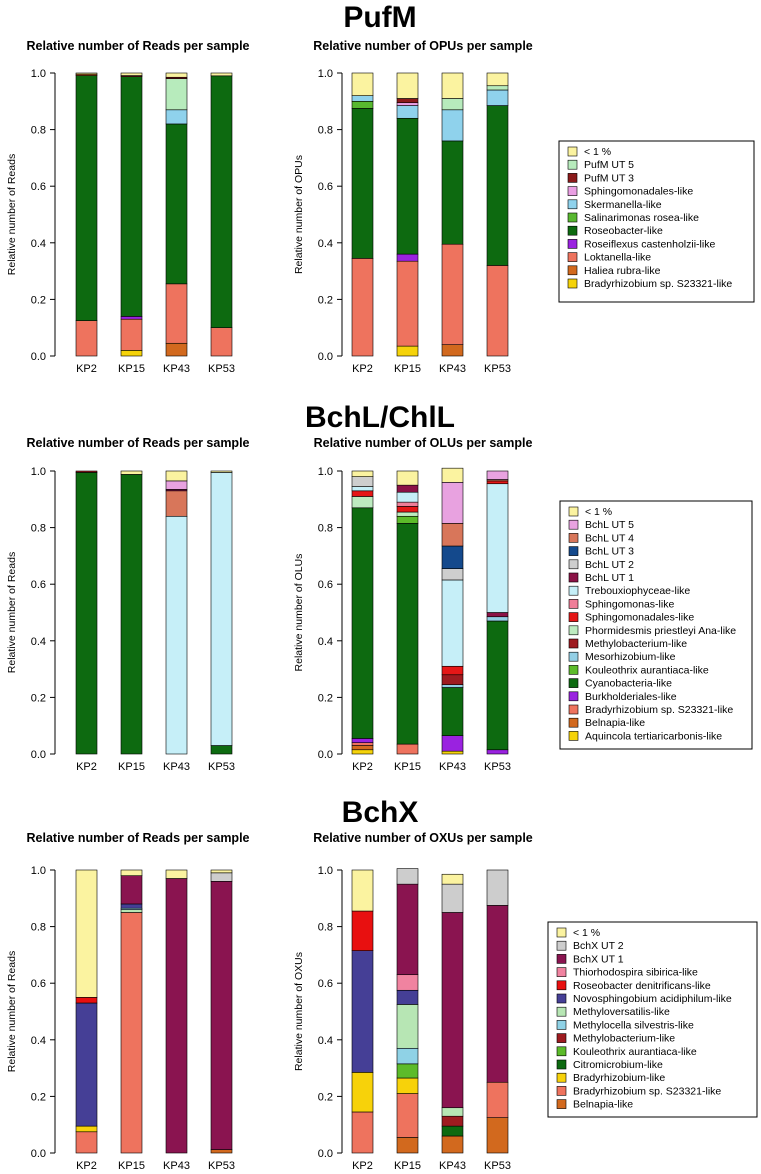 The width and height of the screenshot is (761, 1174). What do you see at coordinates (659, 710) in the screenshot?
I see `legend-label: Bradyrhizobium sp. S23321-like` at bounding box center [659, 710].